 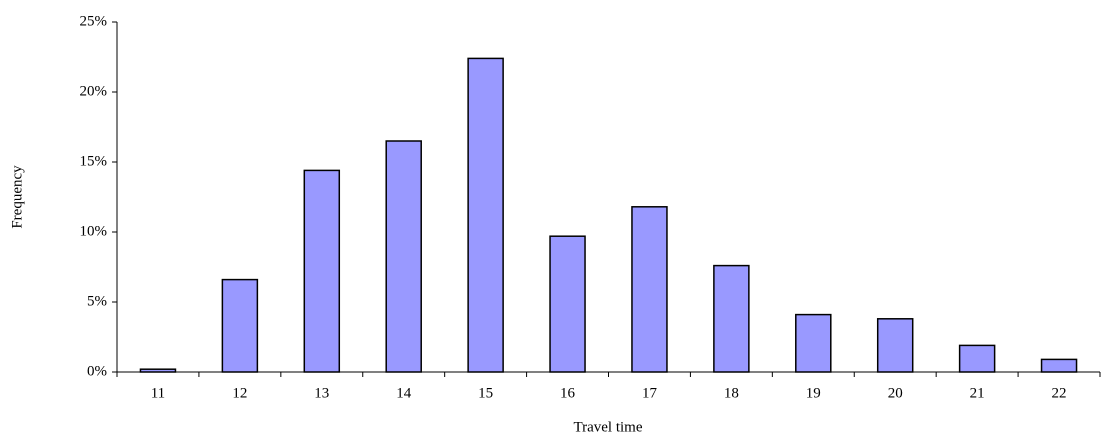 What do you see at coordinates (607, 427) in the screenshot?
I see `x-axis-label: Travel time` at bounding box center [607, 427].